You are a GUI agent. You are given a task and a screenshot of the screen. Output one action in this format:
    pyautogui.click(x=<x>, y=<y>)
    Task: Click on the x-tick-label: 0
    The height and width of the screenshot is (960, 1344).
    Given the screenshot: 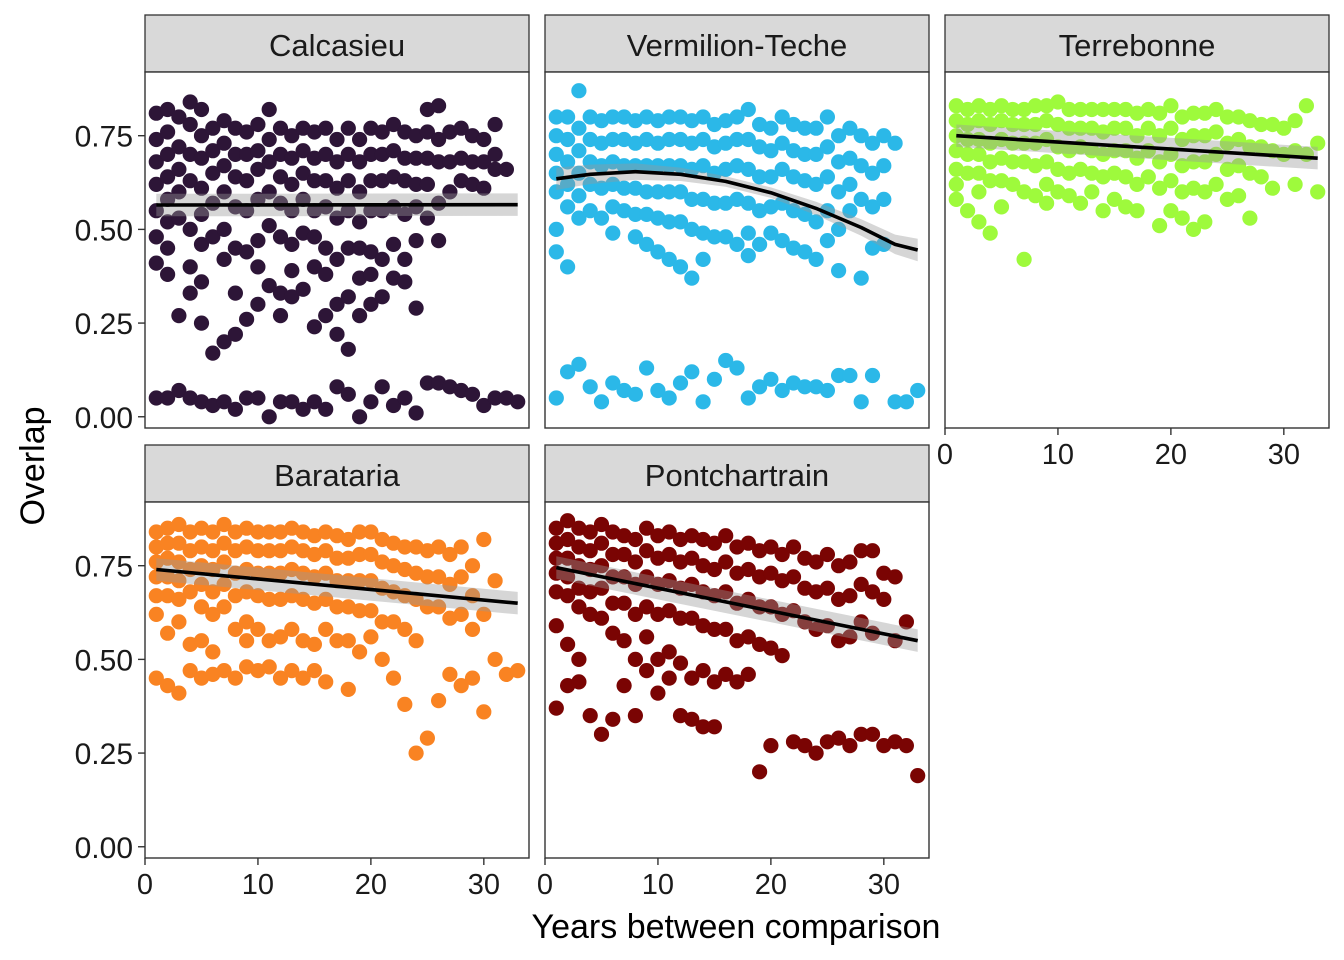 What is the action you would take?
    pyautogui.click(x=945, y=455)
    